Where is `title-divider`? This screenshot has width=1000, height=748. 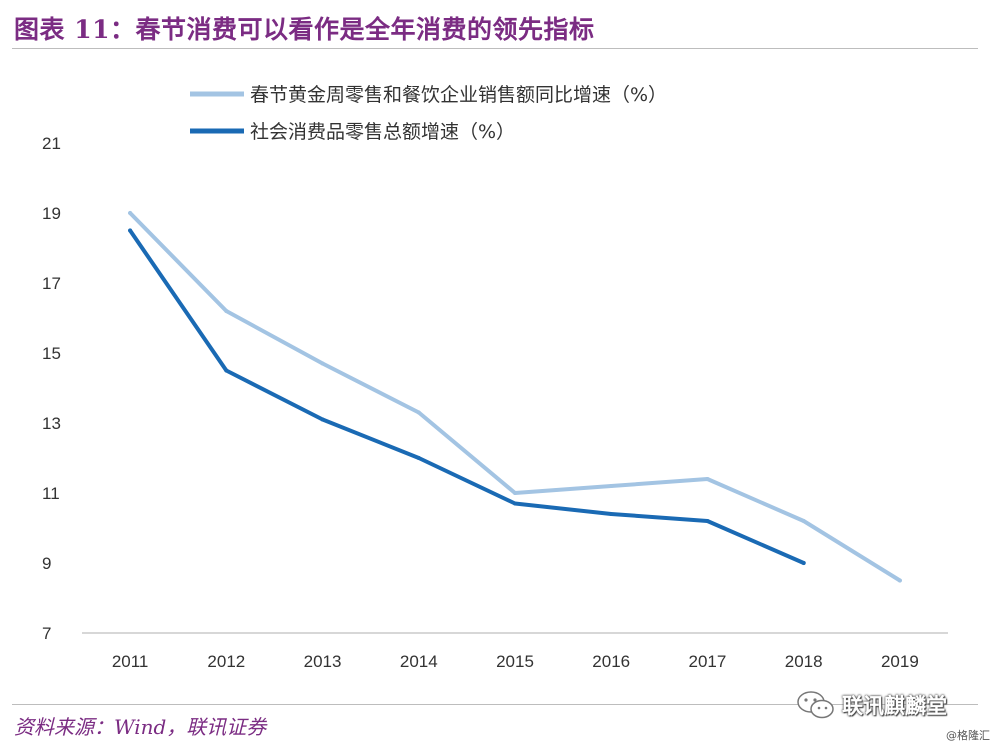
title-divider is located at coordinates (495, 48).